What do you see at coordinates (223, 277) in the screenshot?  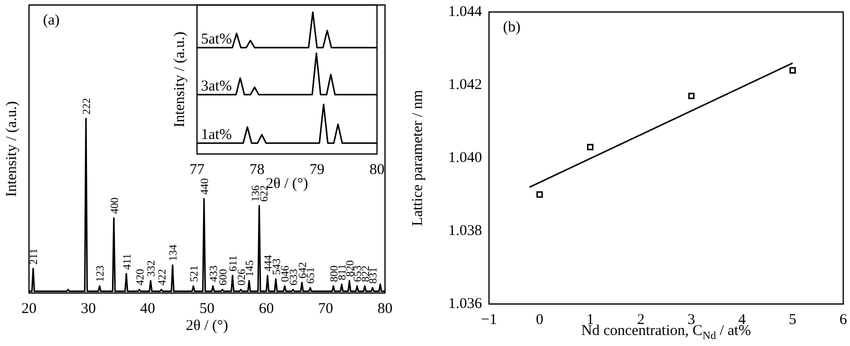 I see `annotation: 600` at bounding box center [223, 277].